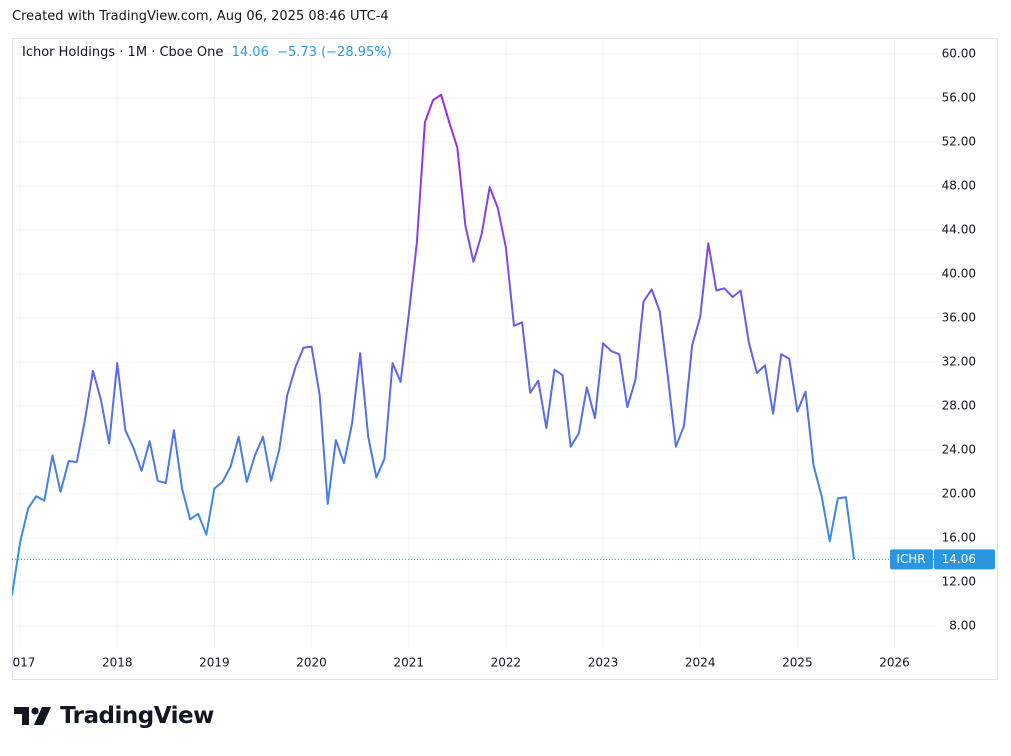 Image resolution: width=1011 pixels, height=756 pixels. What do you see at coordinates (797, 663) in the screenshot?
I see `x-tick-label: 2025` at bounding box center [797, 663].